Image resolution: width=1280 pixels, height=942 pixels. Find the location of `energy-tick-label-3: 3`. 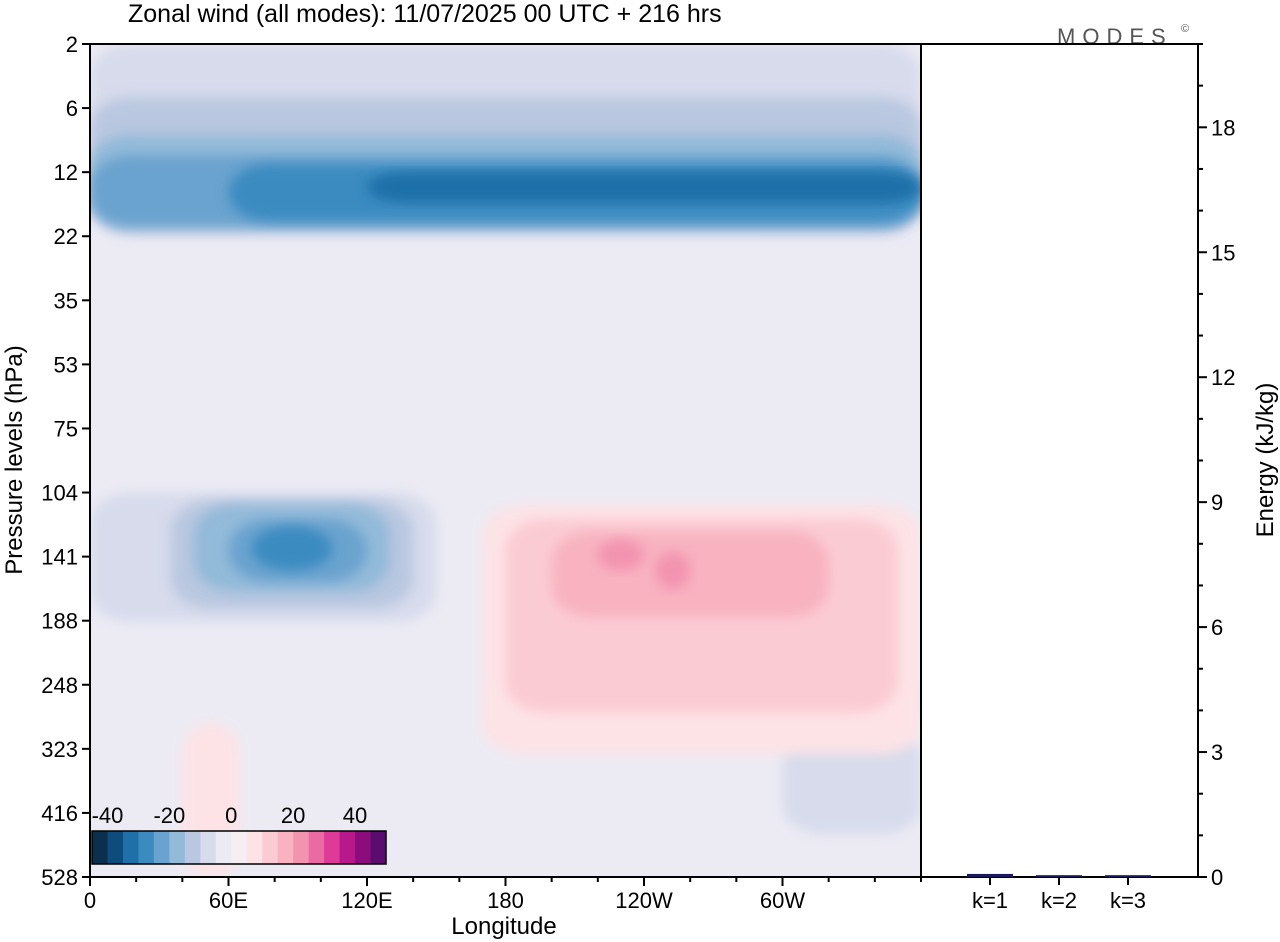

energy-tick-label-3: 3 is located at coordinates (1217, 752).